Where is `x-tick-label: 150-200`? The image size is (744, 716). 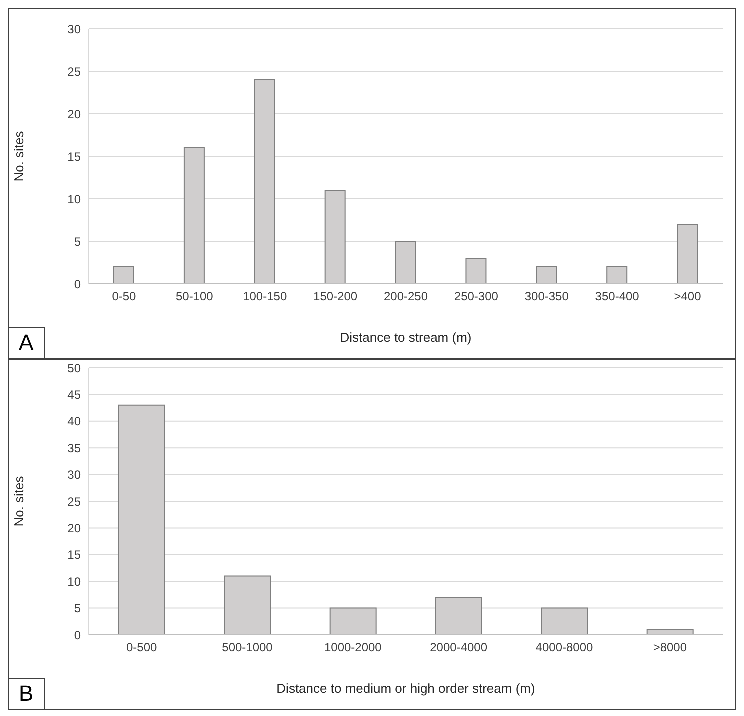 x-tick-label: 150-200 is located at coordinates (336, 297).